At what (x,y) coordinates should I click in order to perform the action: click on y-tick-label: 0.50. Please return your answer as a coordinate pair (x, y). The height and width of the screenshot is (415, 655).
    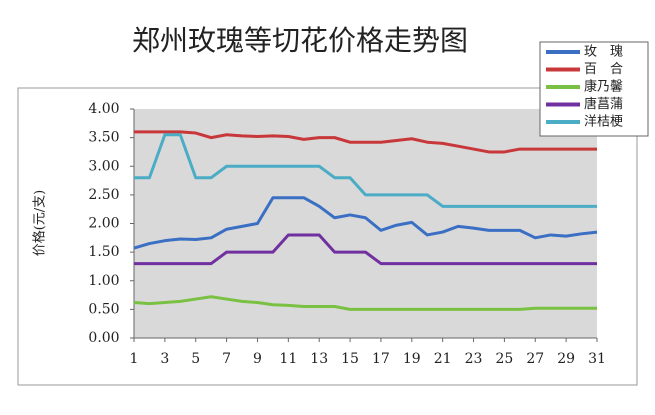
    Looking at the image, I should click on (103, 309).